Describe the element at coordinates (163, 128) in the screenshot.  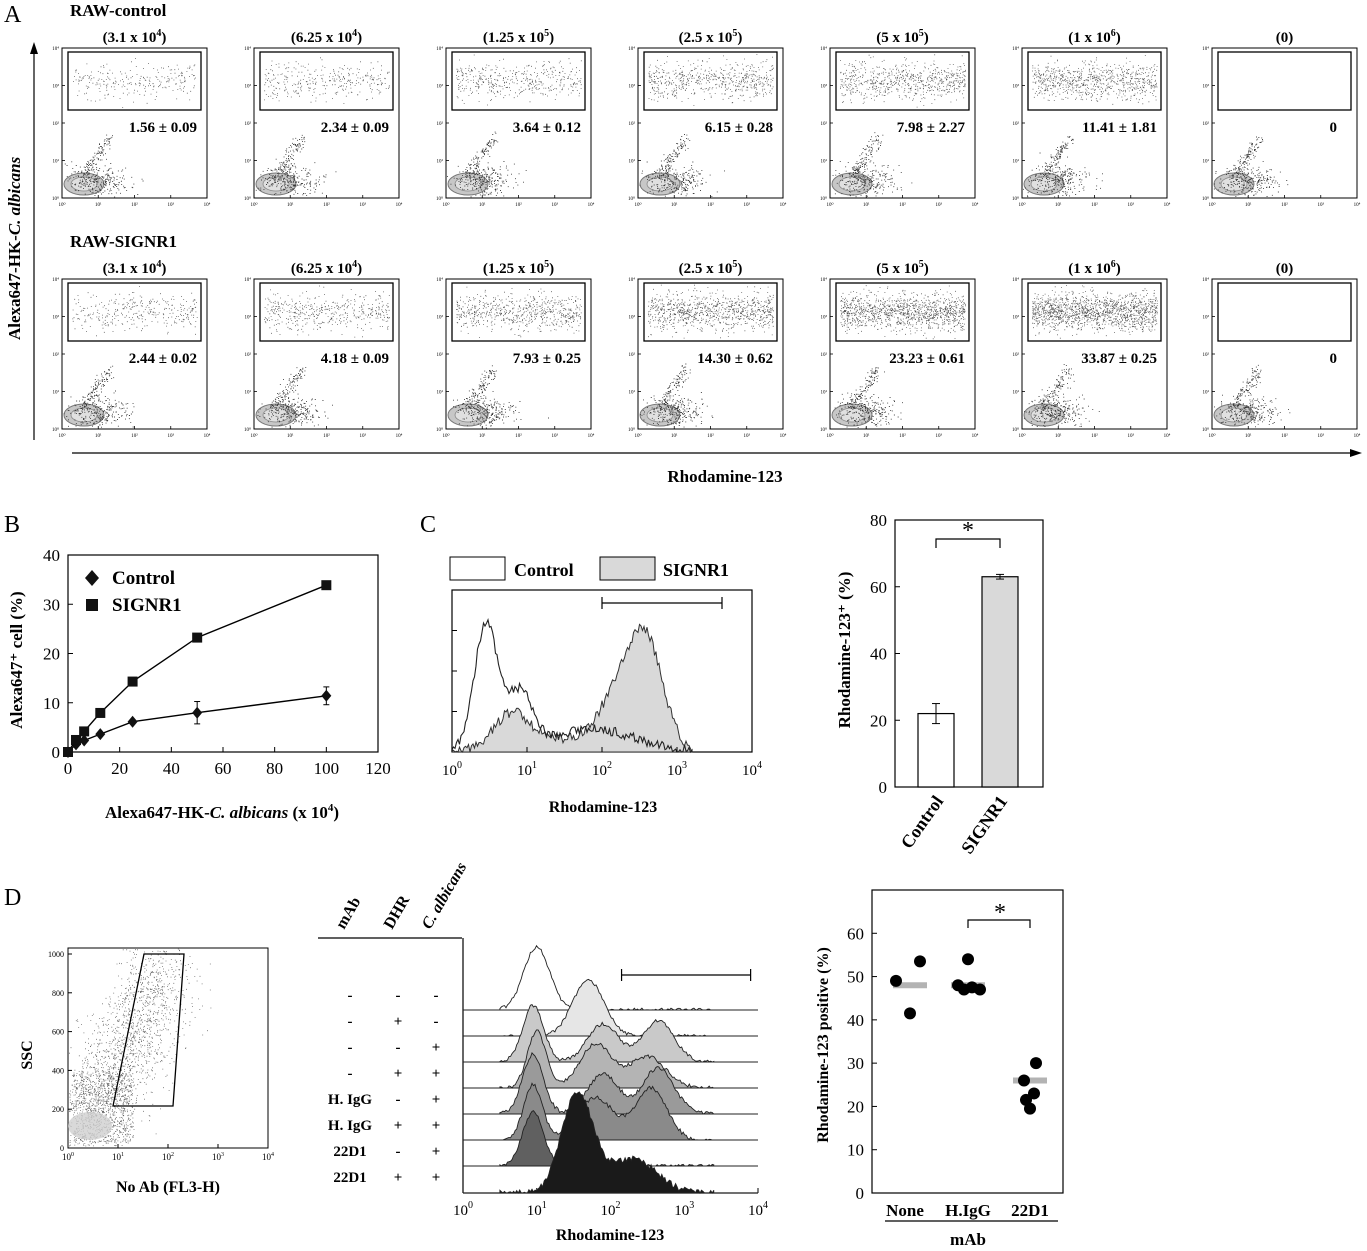
I see `gate-percentage: 1.56 ± 0.09` at that location.